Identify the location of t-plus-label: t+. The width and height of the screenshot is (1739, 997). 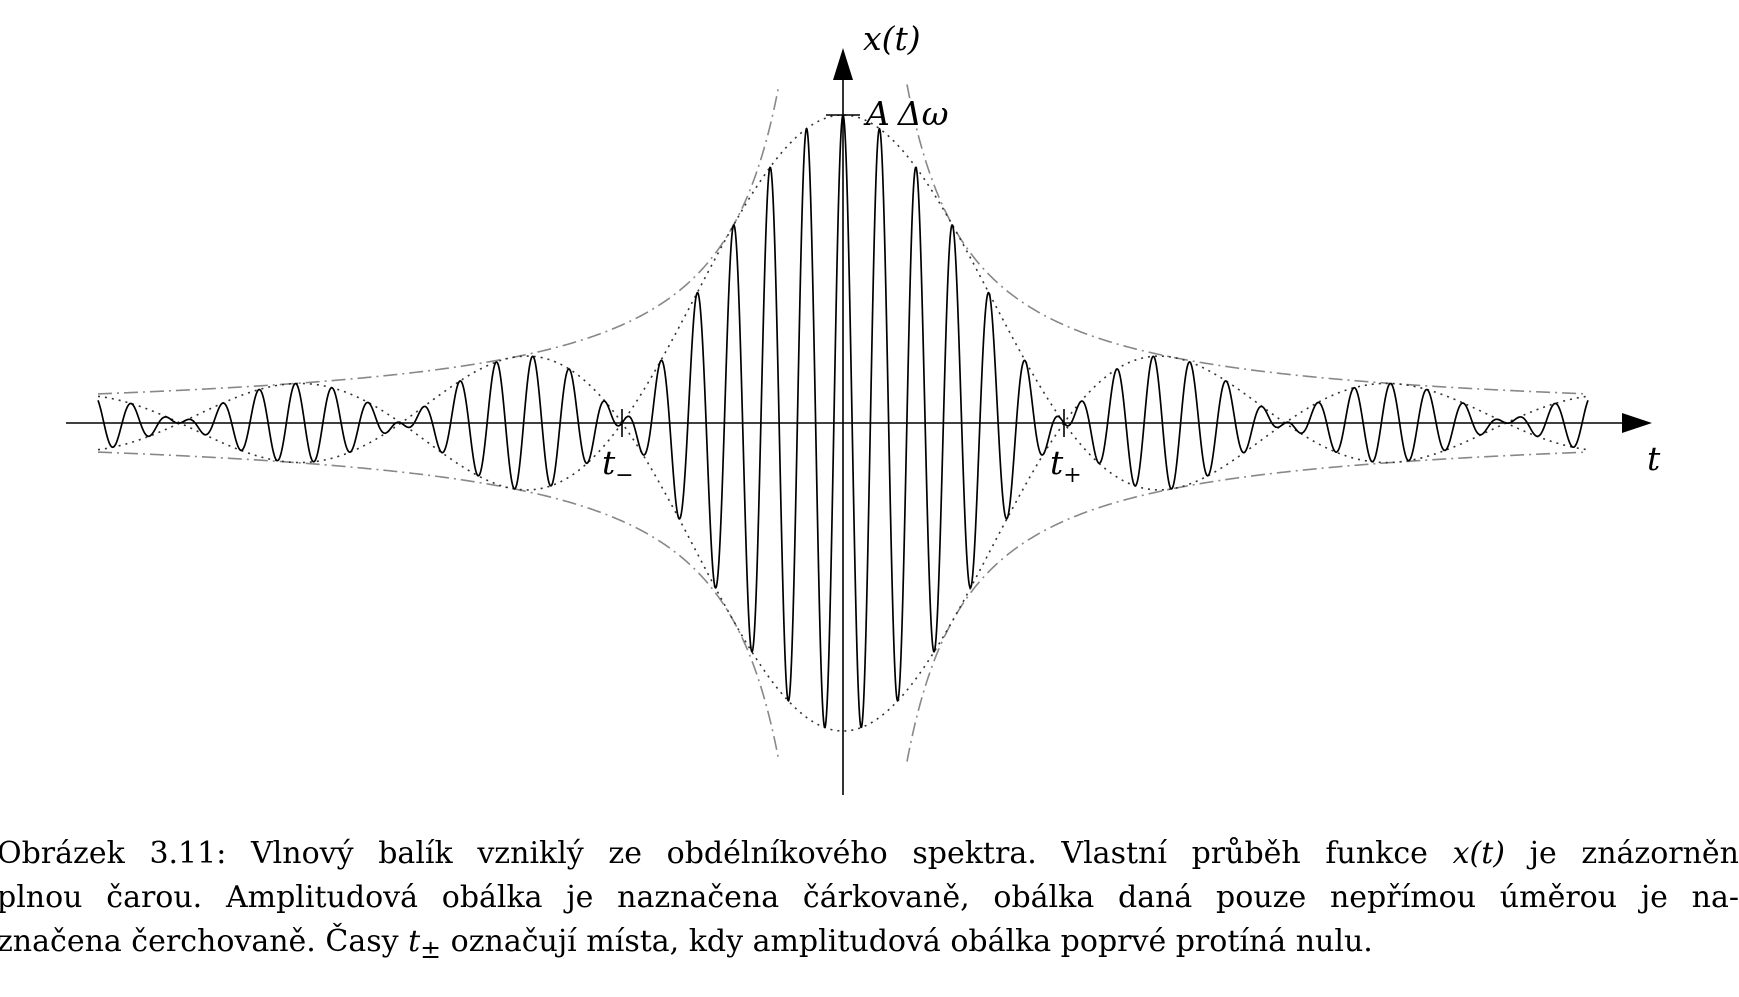
(1066, 465).